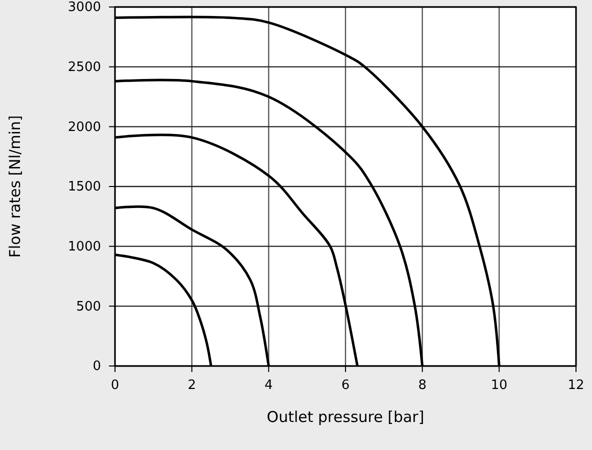 The image size is (592, 450). I want to click on x-tick-label: 0, so click(115, 386).